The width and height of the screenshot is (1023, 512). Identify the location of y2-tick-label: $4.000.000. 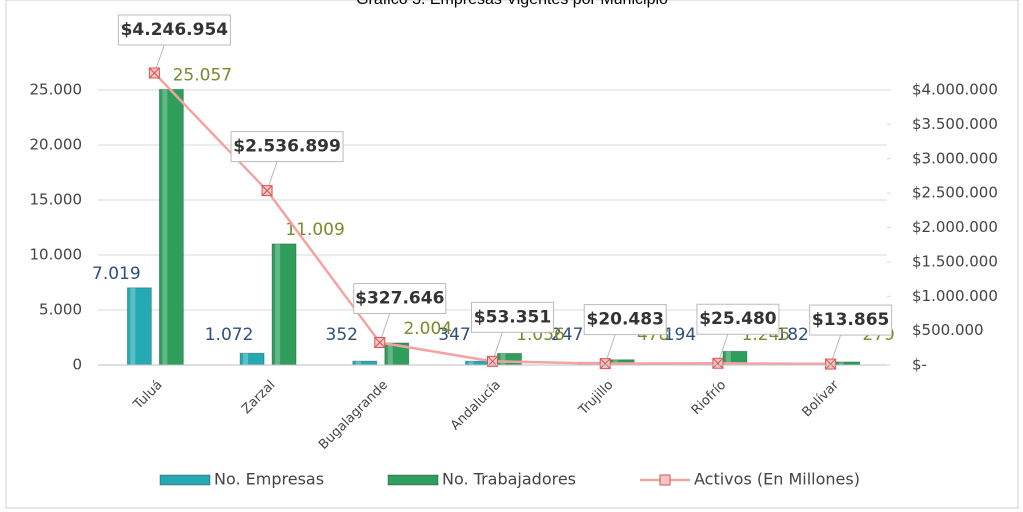
(955, 90).